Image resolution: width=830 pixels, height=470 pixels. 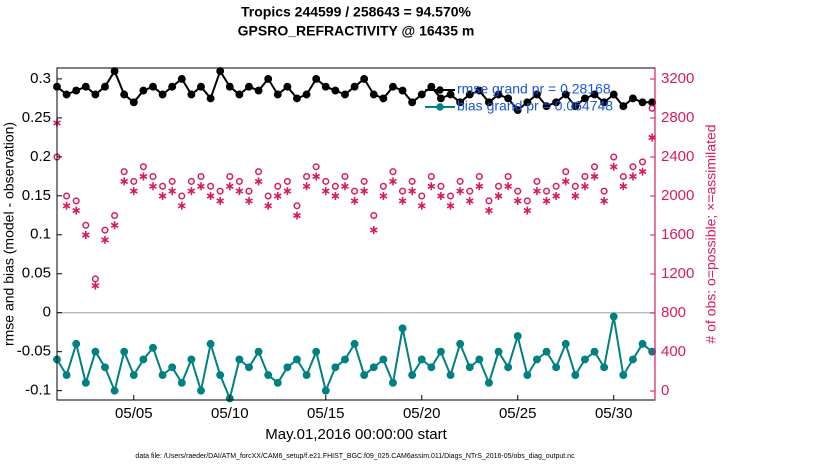 I want to click on x-axis-label: May.01,2016 00:00:00 start, so click(x=356, y=434).